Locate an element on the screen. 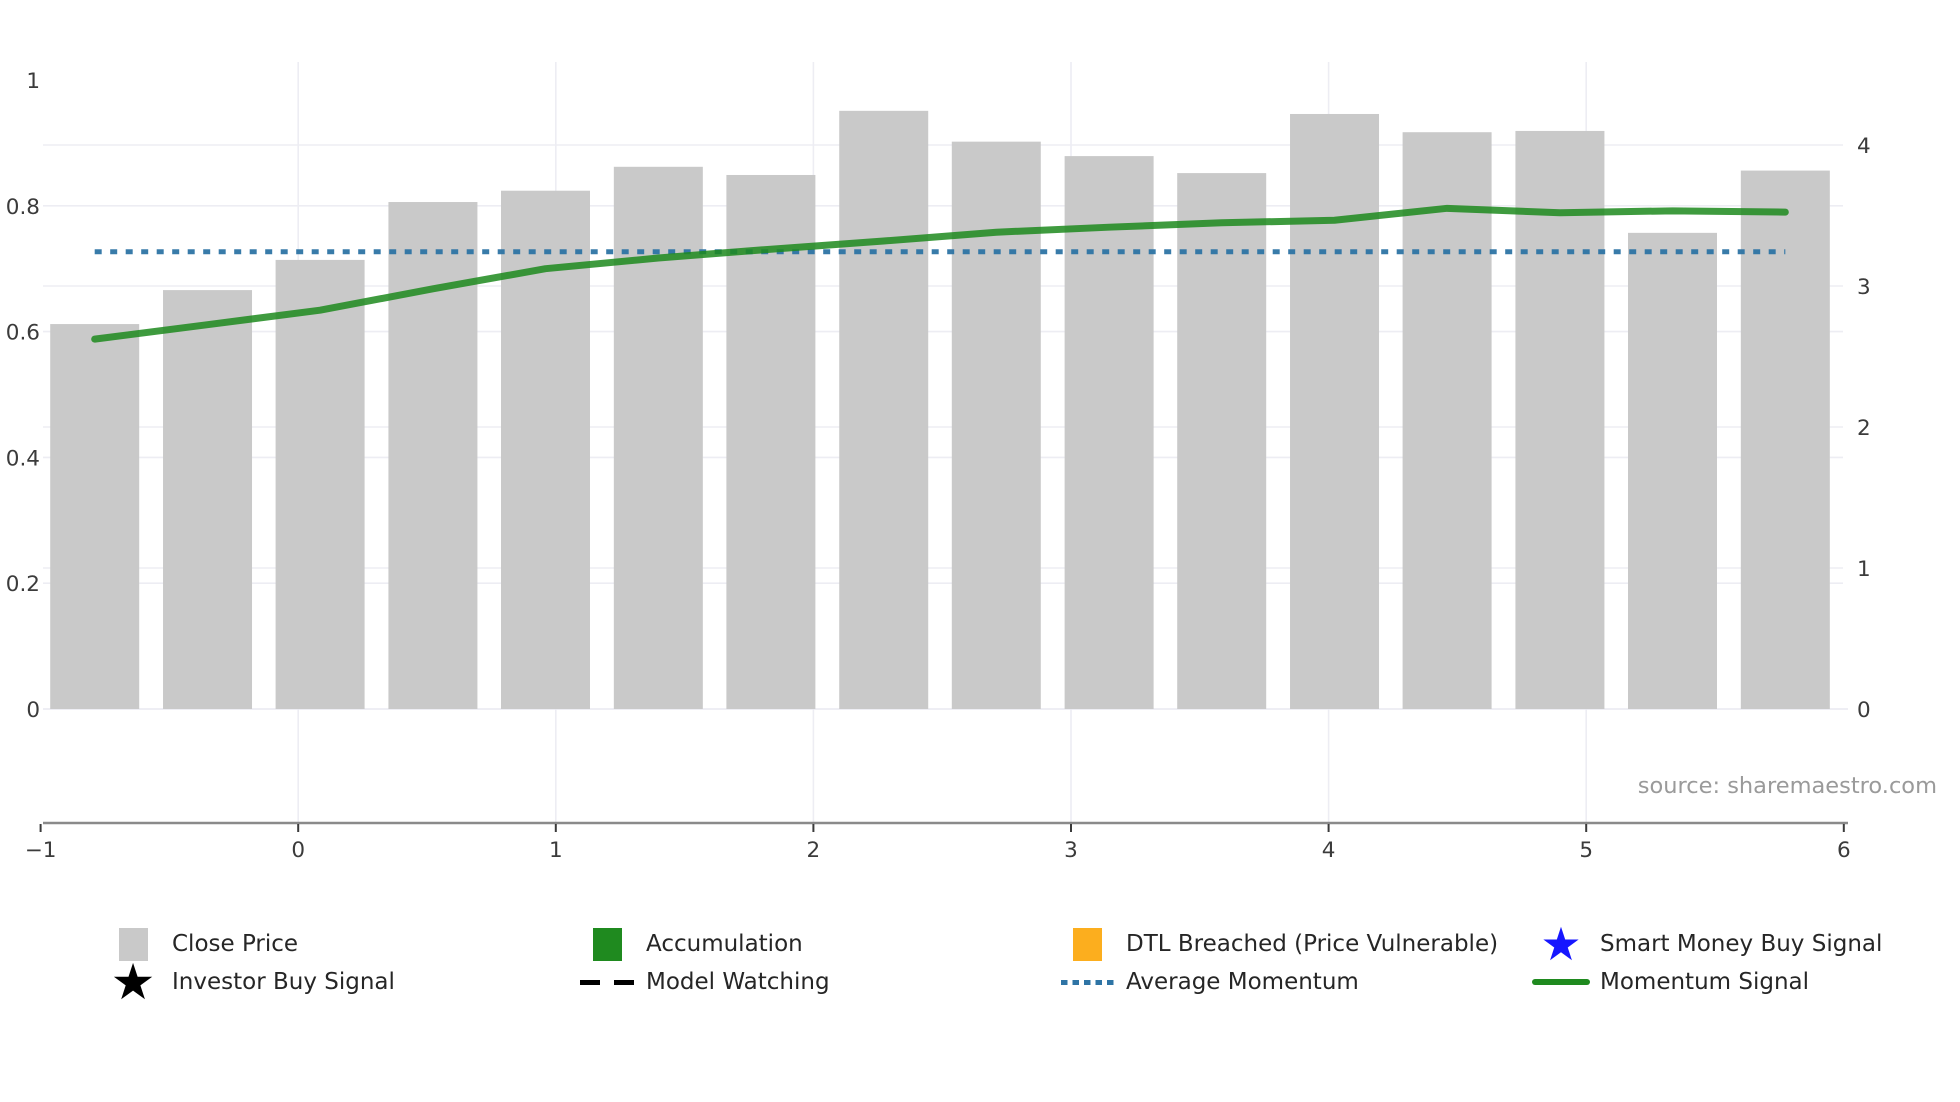 The height and width of the screenshot is (1102, 1960). legend-label: DTL Breached (Price Vulnerable) is located at coordinates (1312, 944).